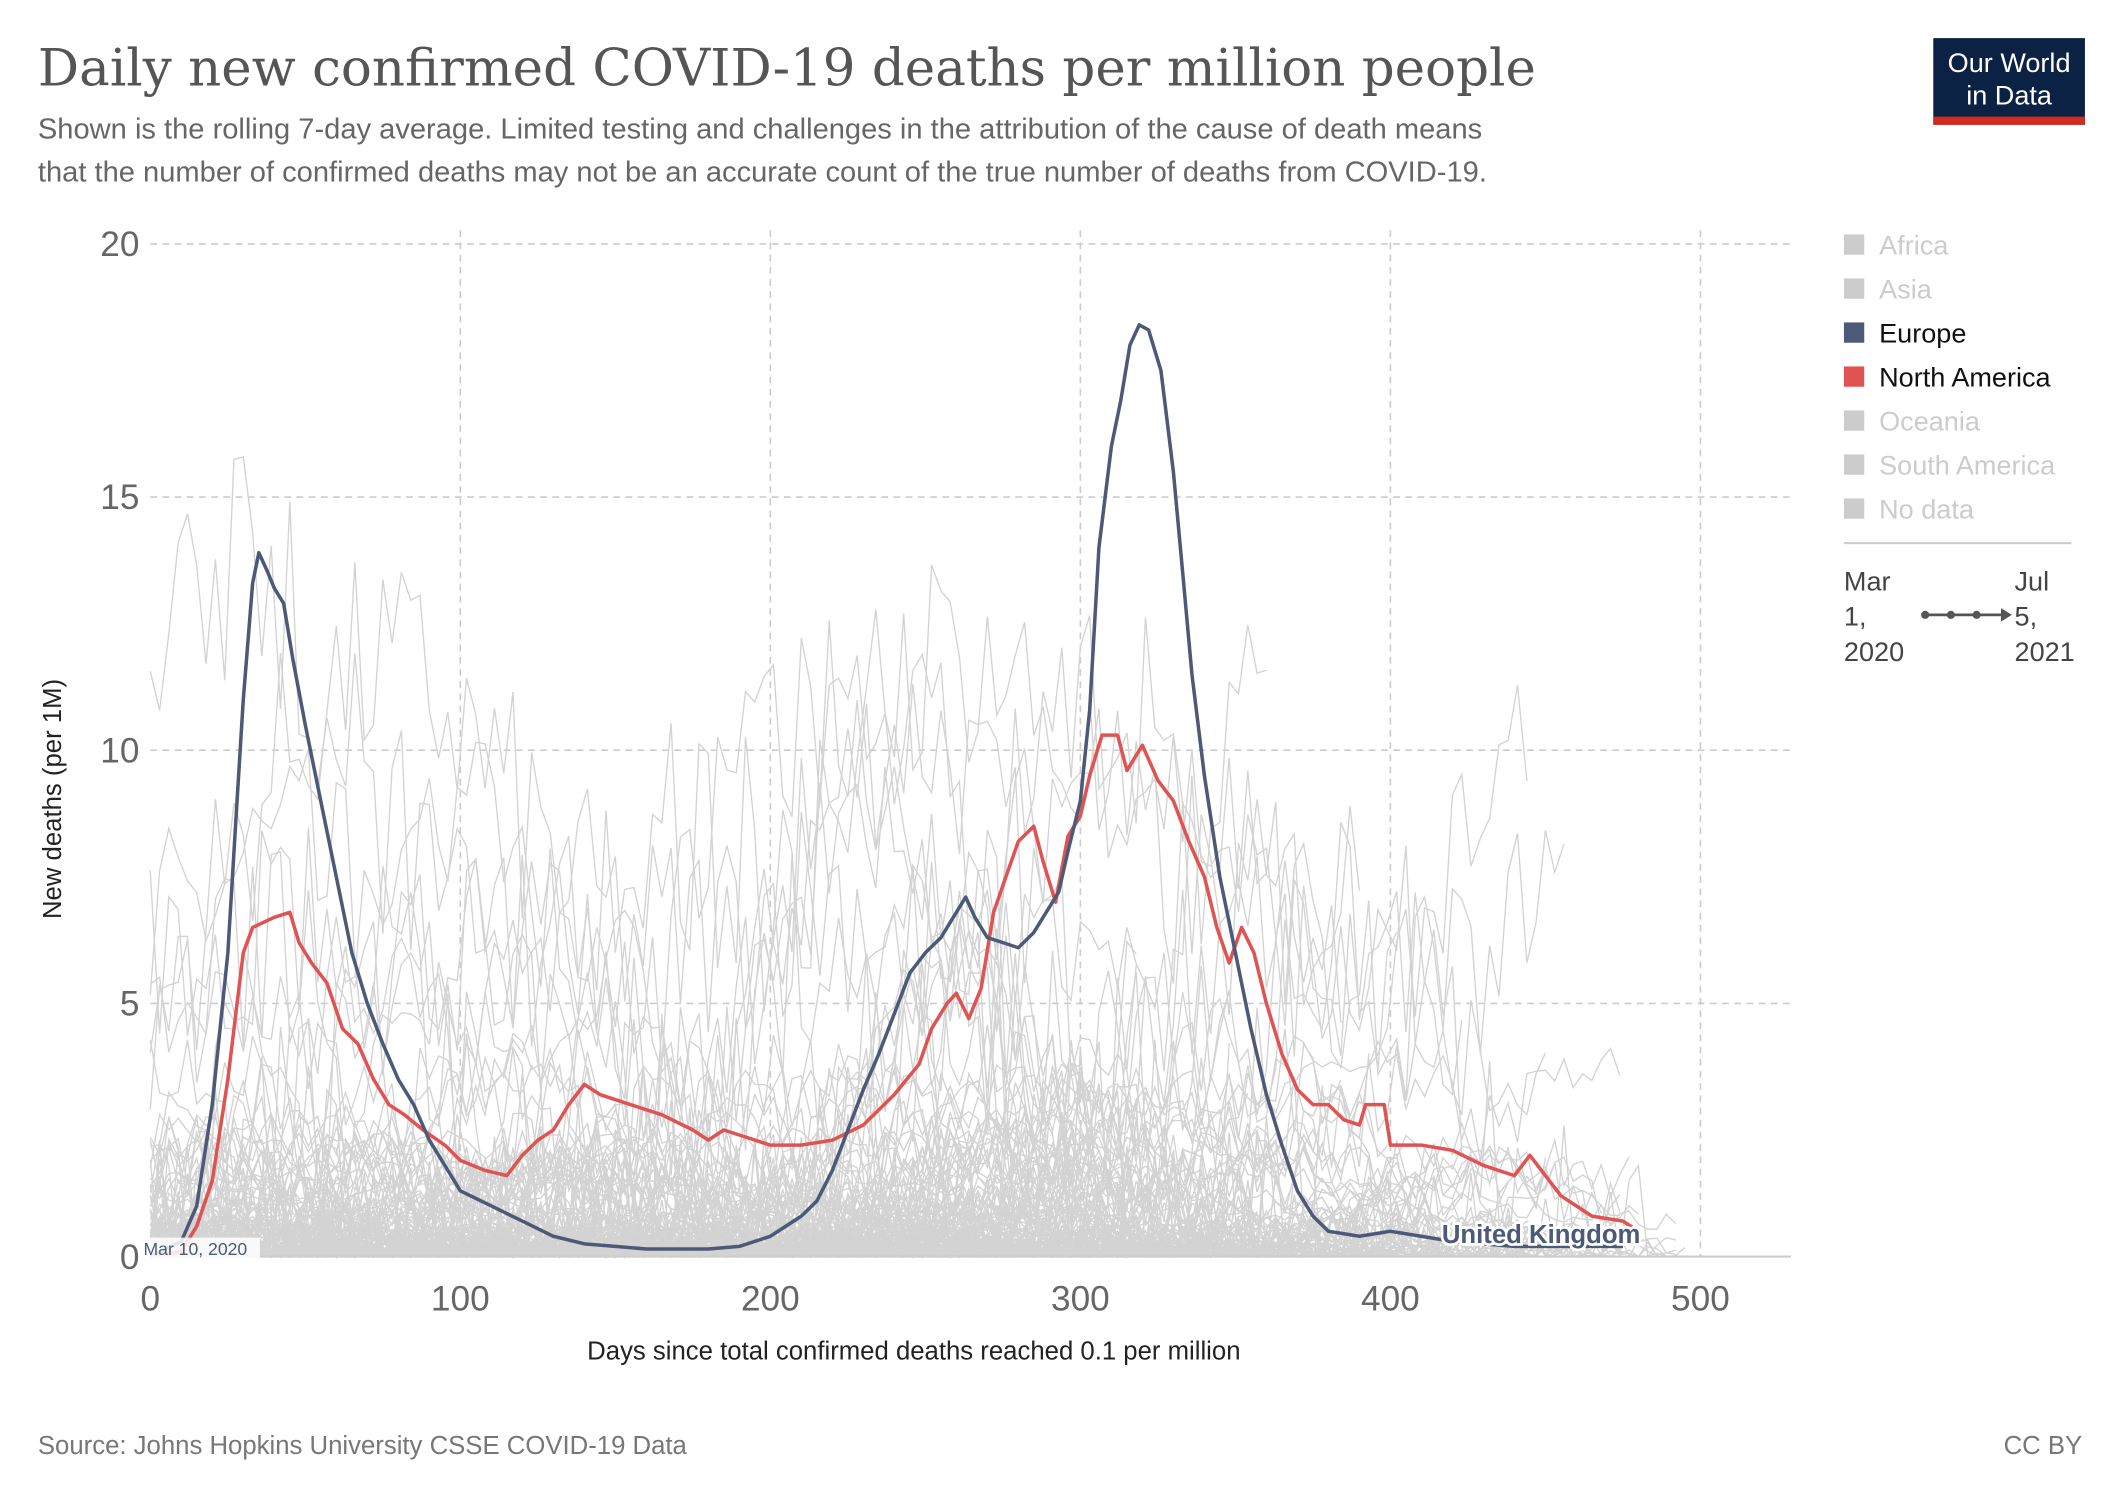  Describe the element at coordinates (1700, 1299) in the screenshot. I see `x-tick-label: 500` at that location.